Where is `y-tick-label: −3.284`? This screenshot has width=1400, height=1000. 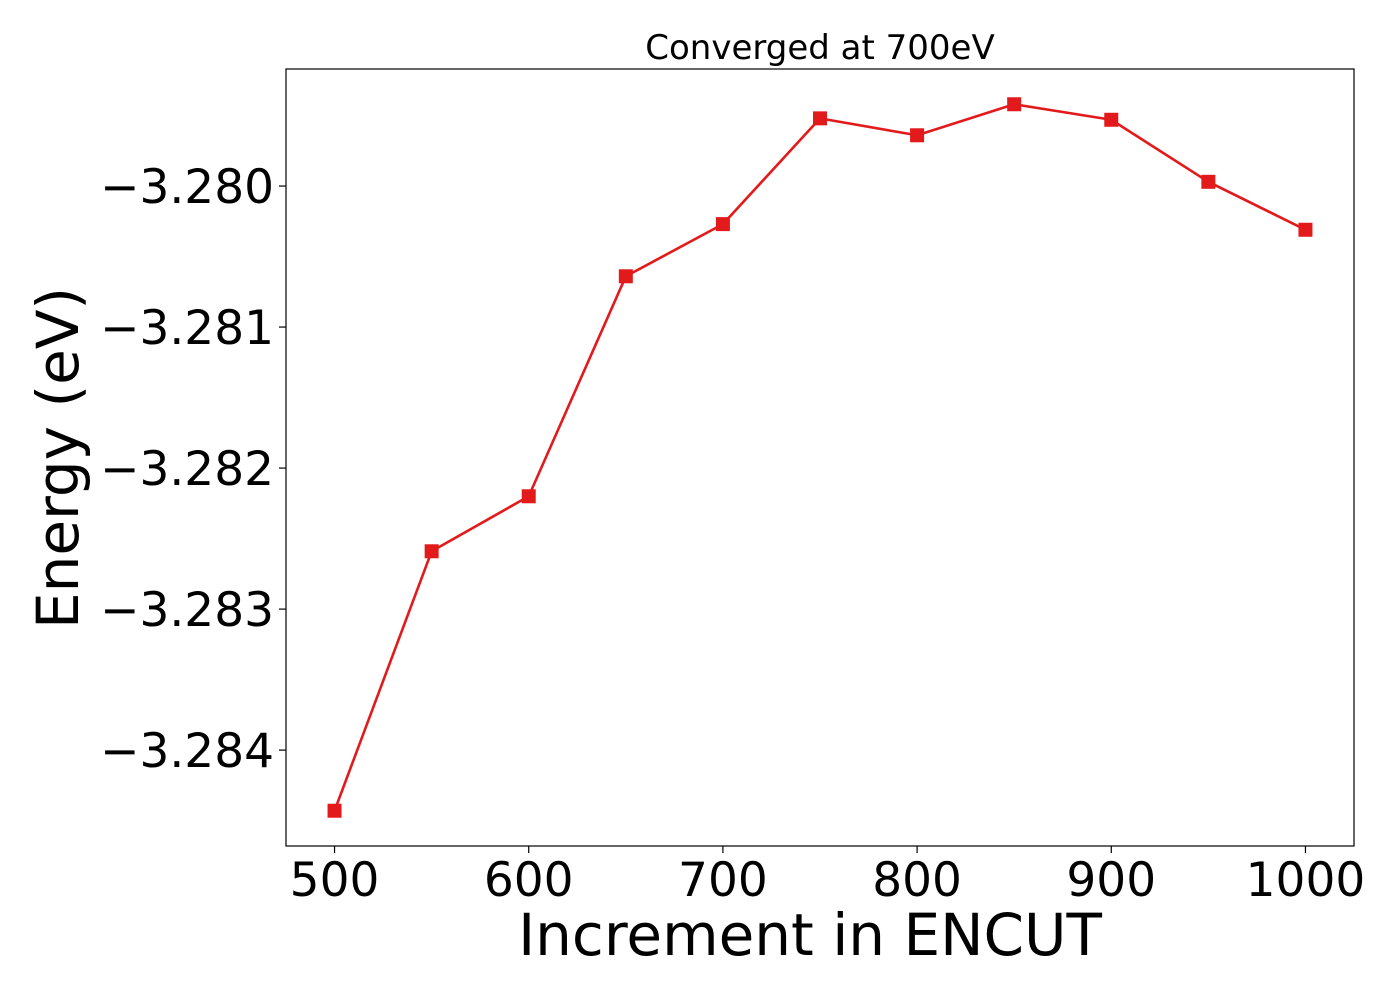 y-tick-label: −3.284 is located at coordinates (187, 751).